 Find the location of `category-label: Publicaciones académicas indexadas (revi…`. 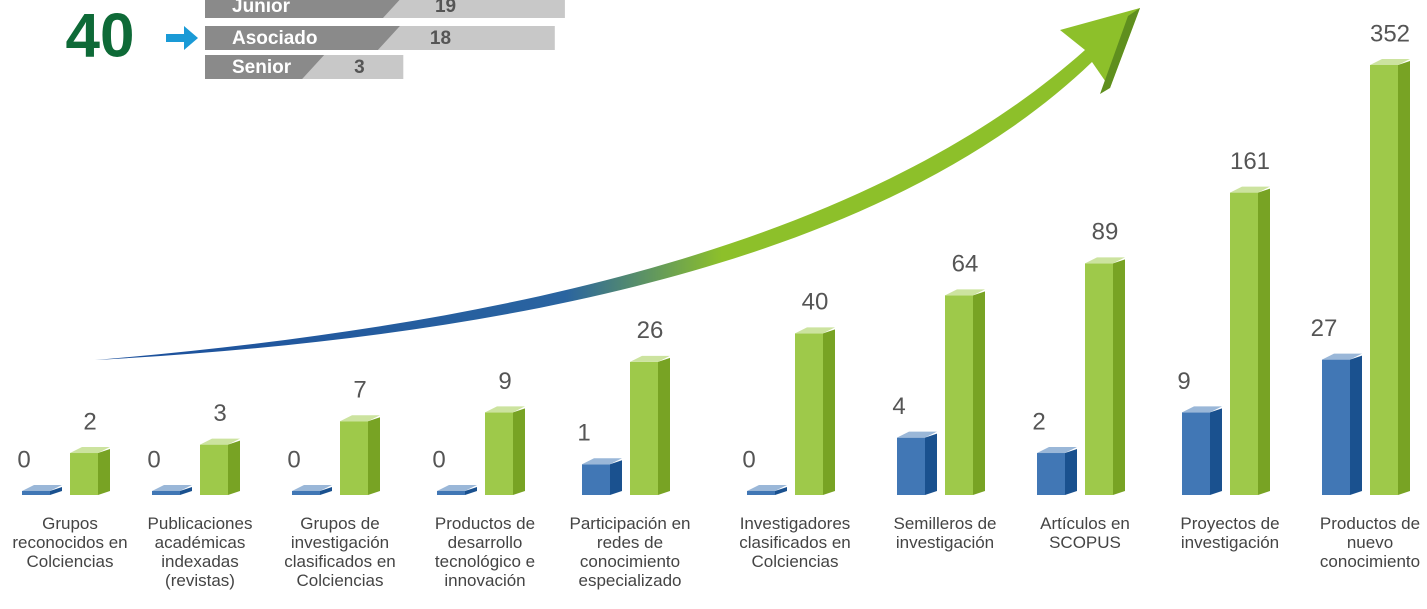

category-label: Publicaciones académicas indexadas (revi… is located at coordinates (200, 552).